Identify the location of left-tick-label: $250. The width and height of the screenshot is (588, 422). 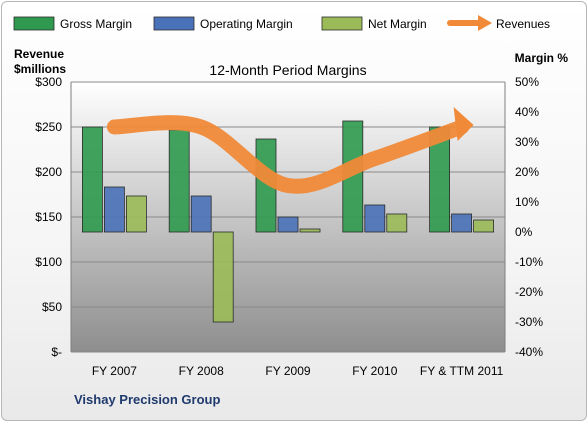
(48, 127).